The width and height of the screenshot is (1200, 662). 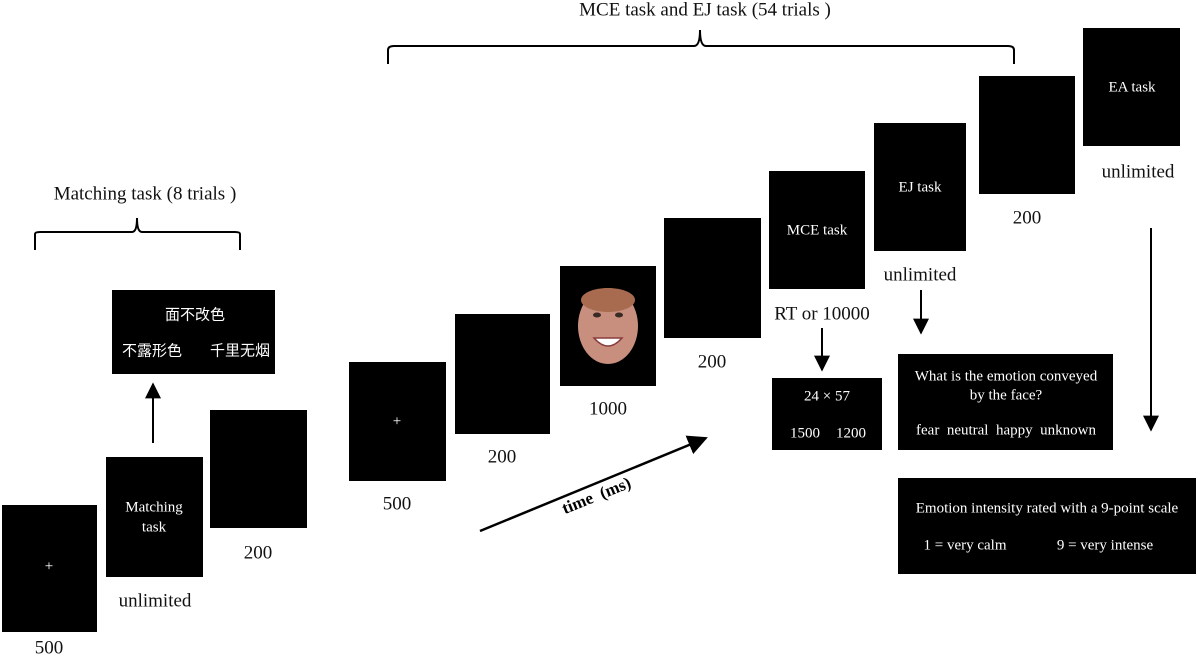 I want to click on screen-text: by the face?, so click(x=1006, y=395).